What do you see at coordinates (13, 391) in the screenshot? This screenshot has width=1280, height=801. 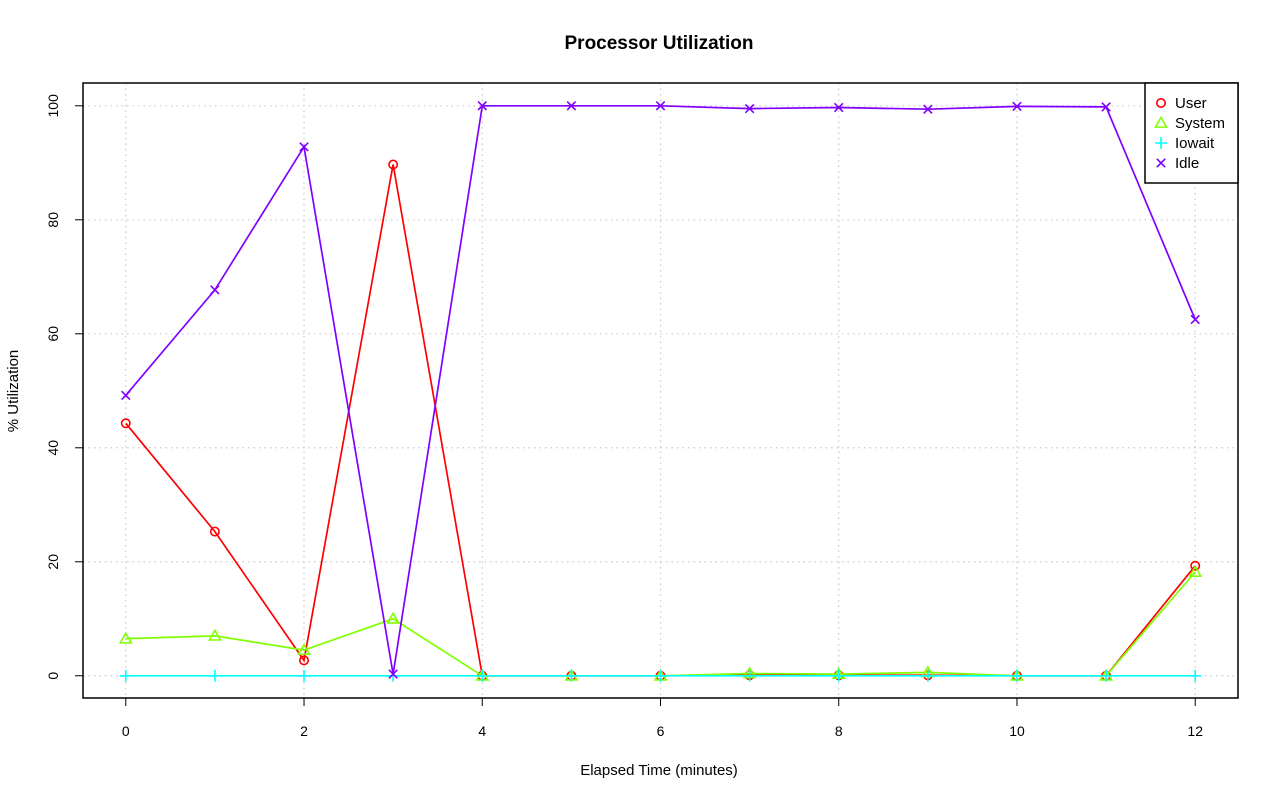 I see `y-axis-label: % Utilization` at bounding box center [13, 391].